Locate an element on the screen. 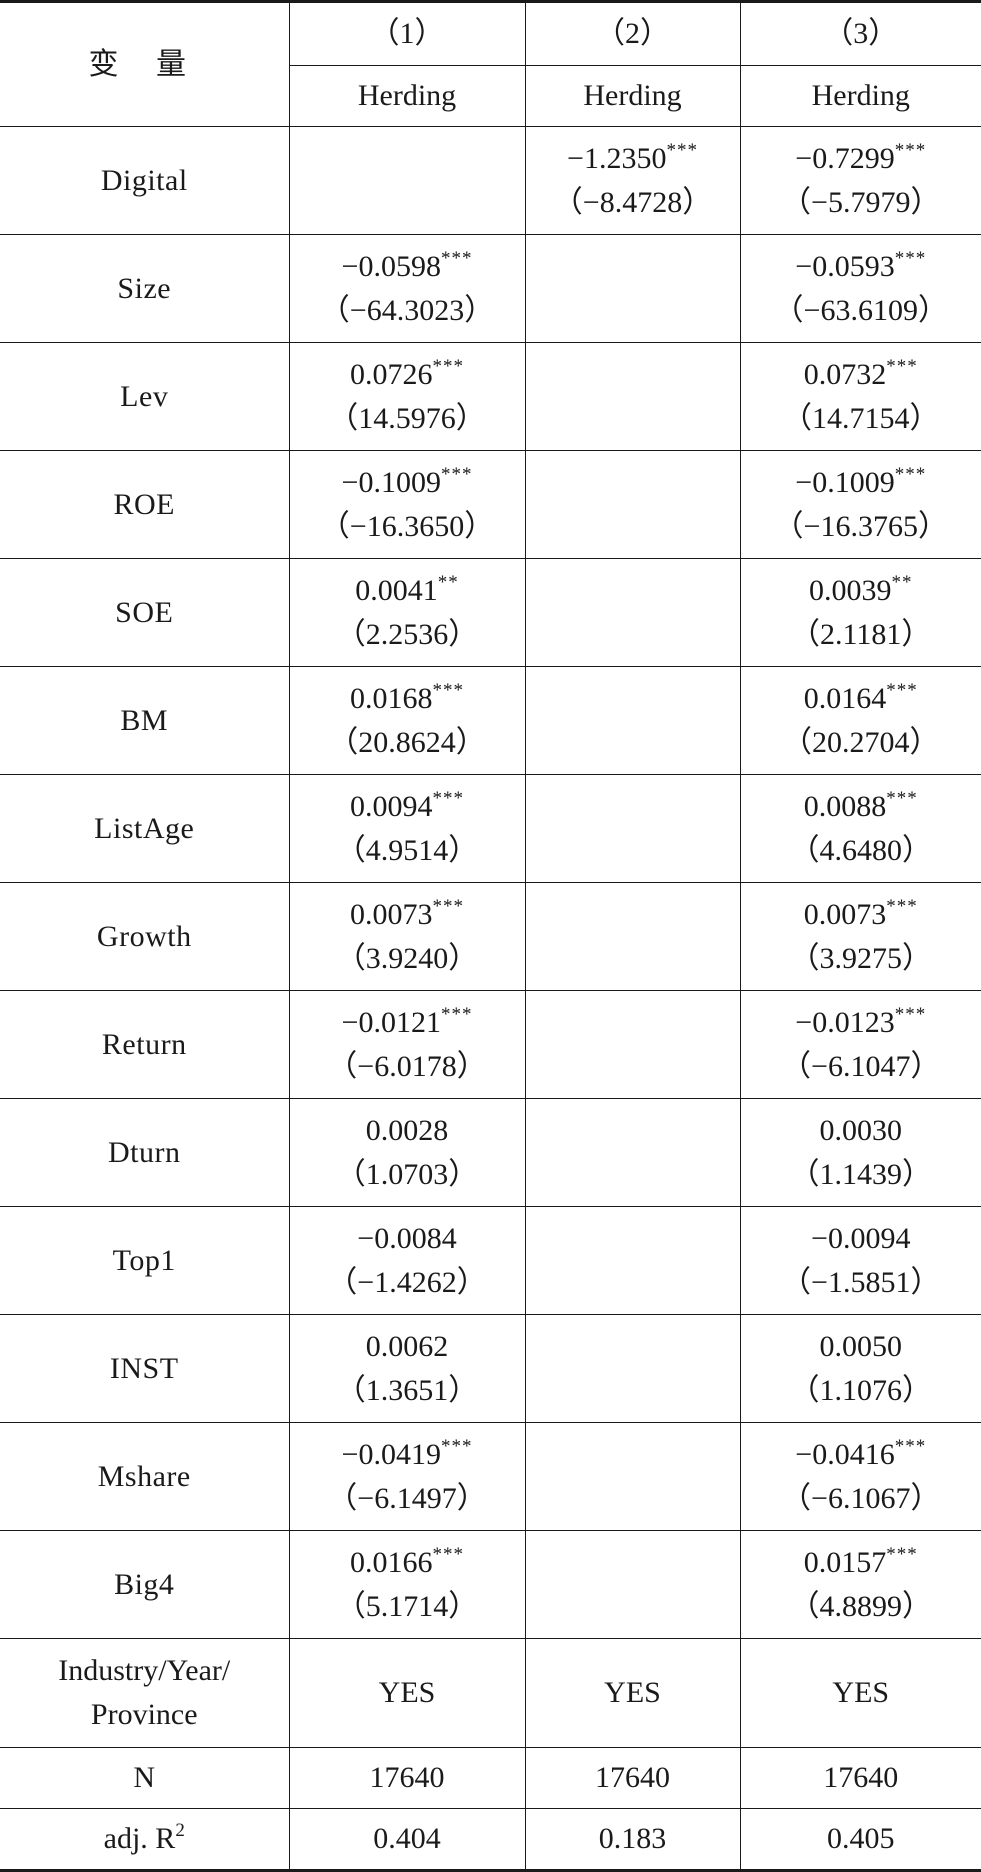 This screenshot has height=1872, width=981. variable-name: SOE is located at coordinates (144, 613).